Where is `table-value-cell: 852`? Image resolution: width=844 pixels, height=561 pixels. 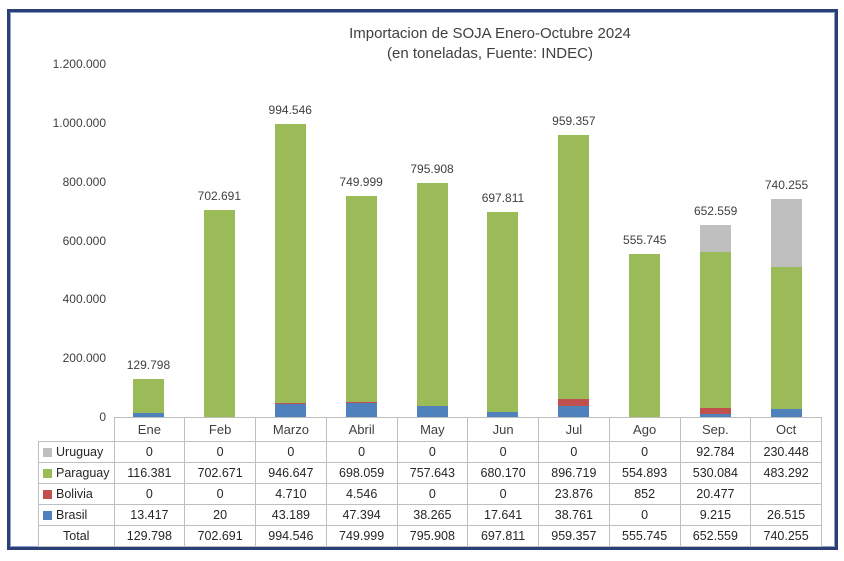 table-value-cell: 852 is located at coordinates (644, 494).